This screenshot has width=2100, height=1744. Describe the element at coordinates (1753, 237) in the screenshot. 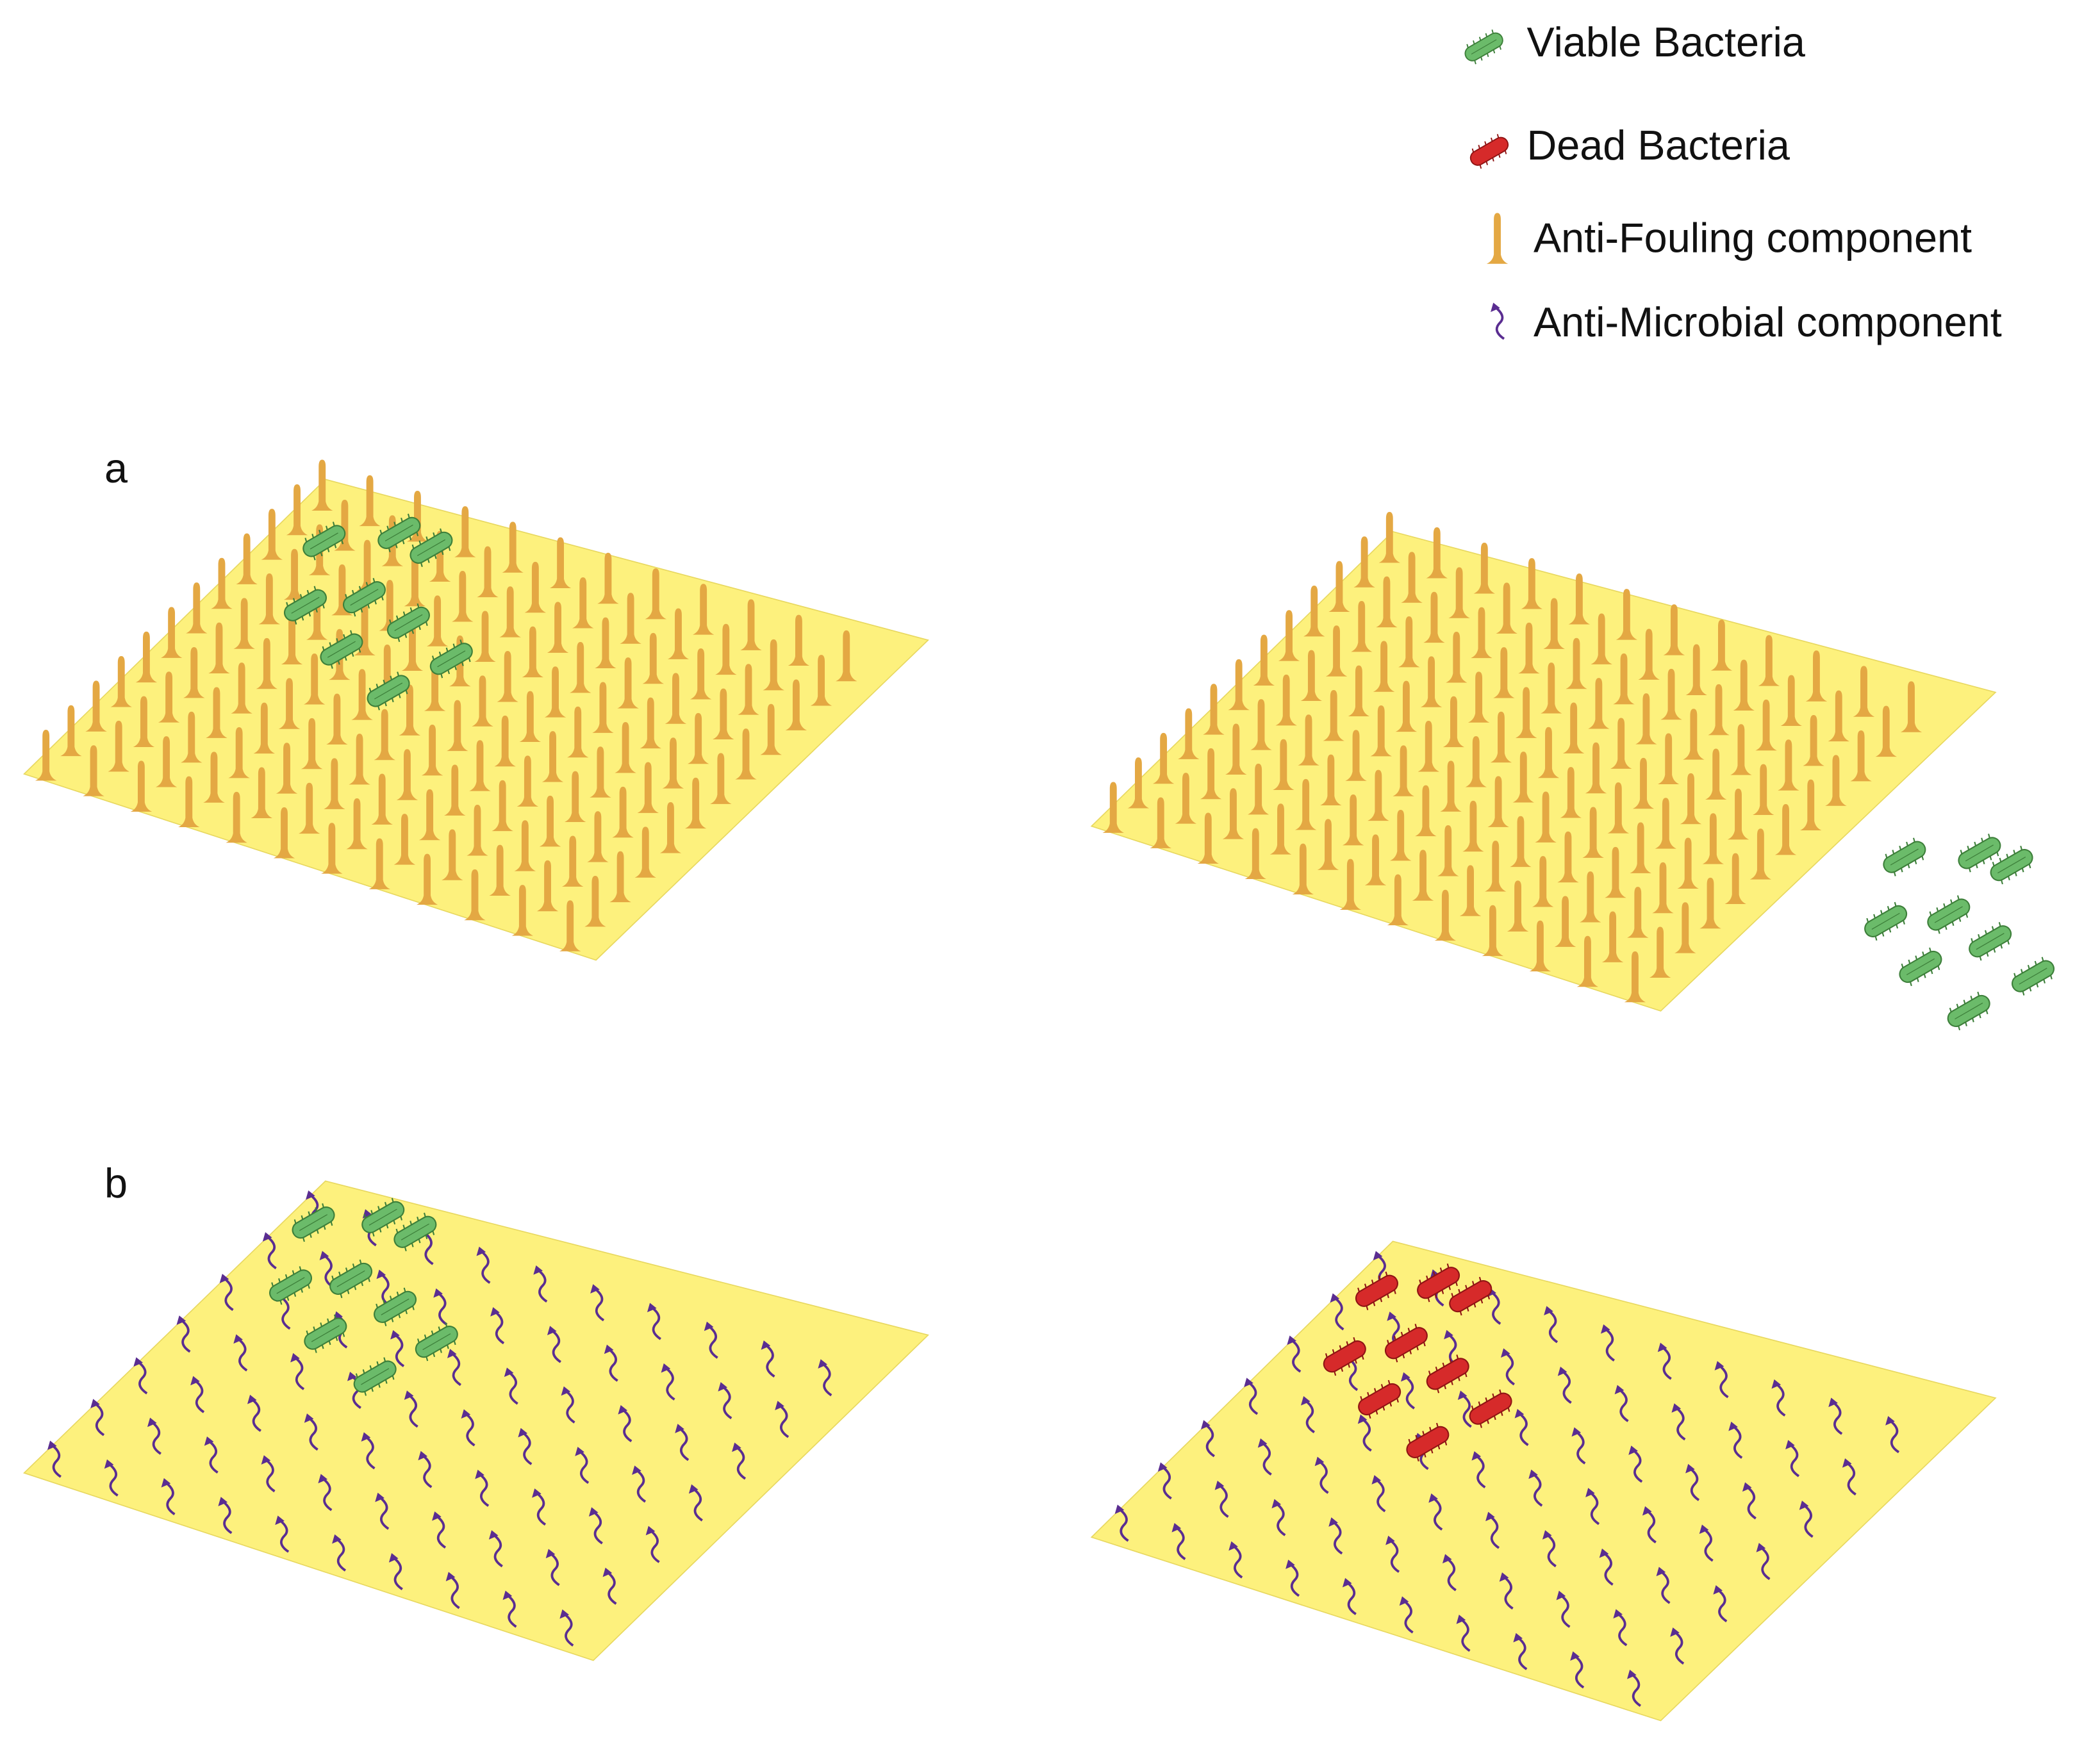

I see `legend-label: Anti-Fouling component` at that location.